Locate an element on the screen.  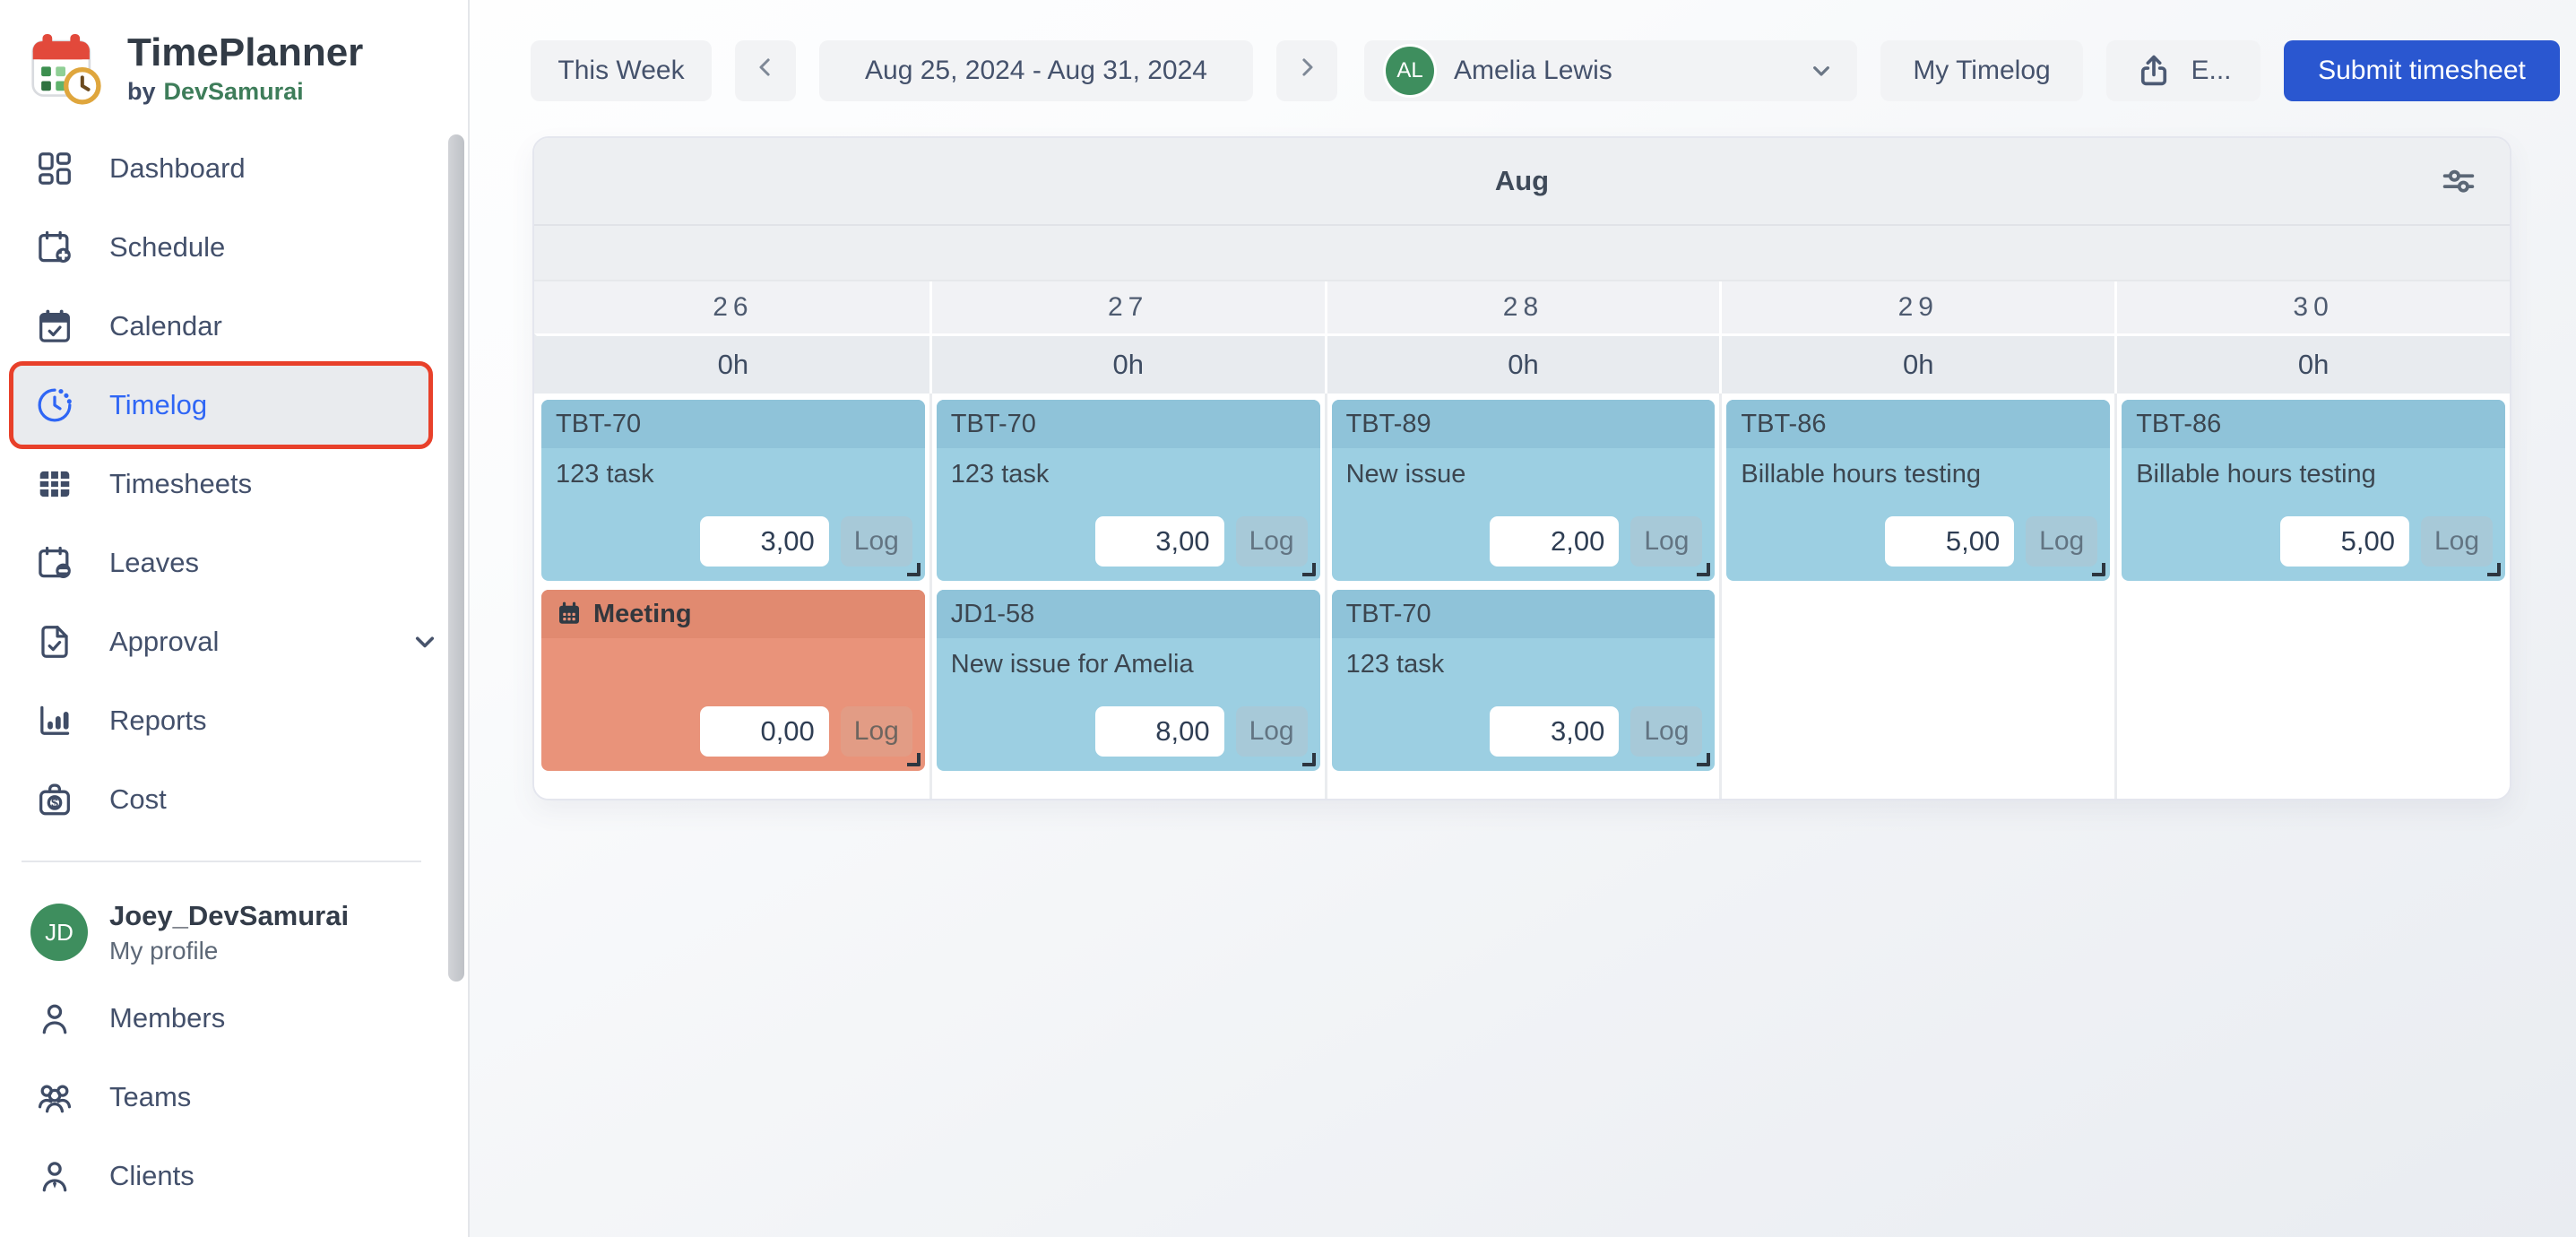
profile-name: Joey_DevSamurai is located at coordinates (229, 915).